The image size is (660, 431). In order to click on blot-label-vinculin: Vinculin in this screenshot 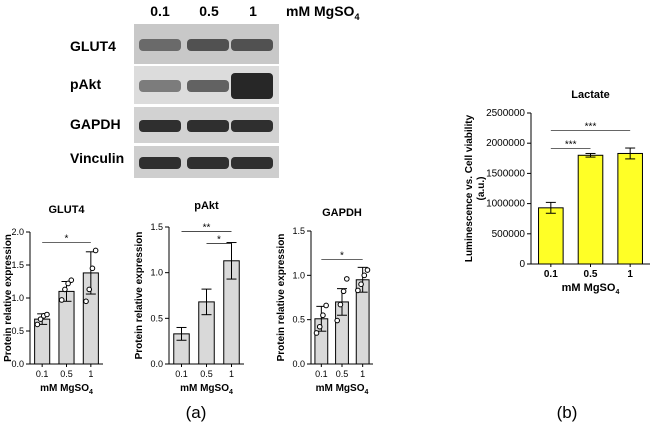, I will do `click(97, 158)`.